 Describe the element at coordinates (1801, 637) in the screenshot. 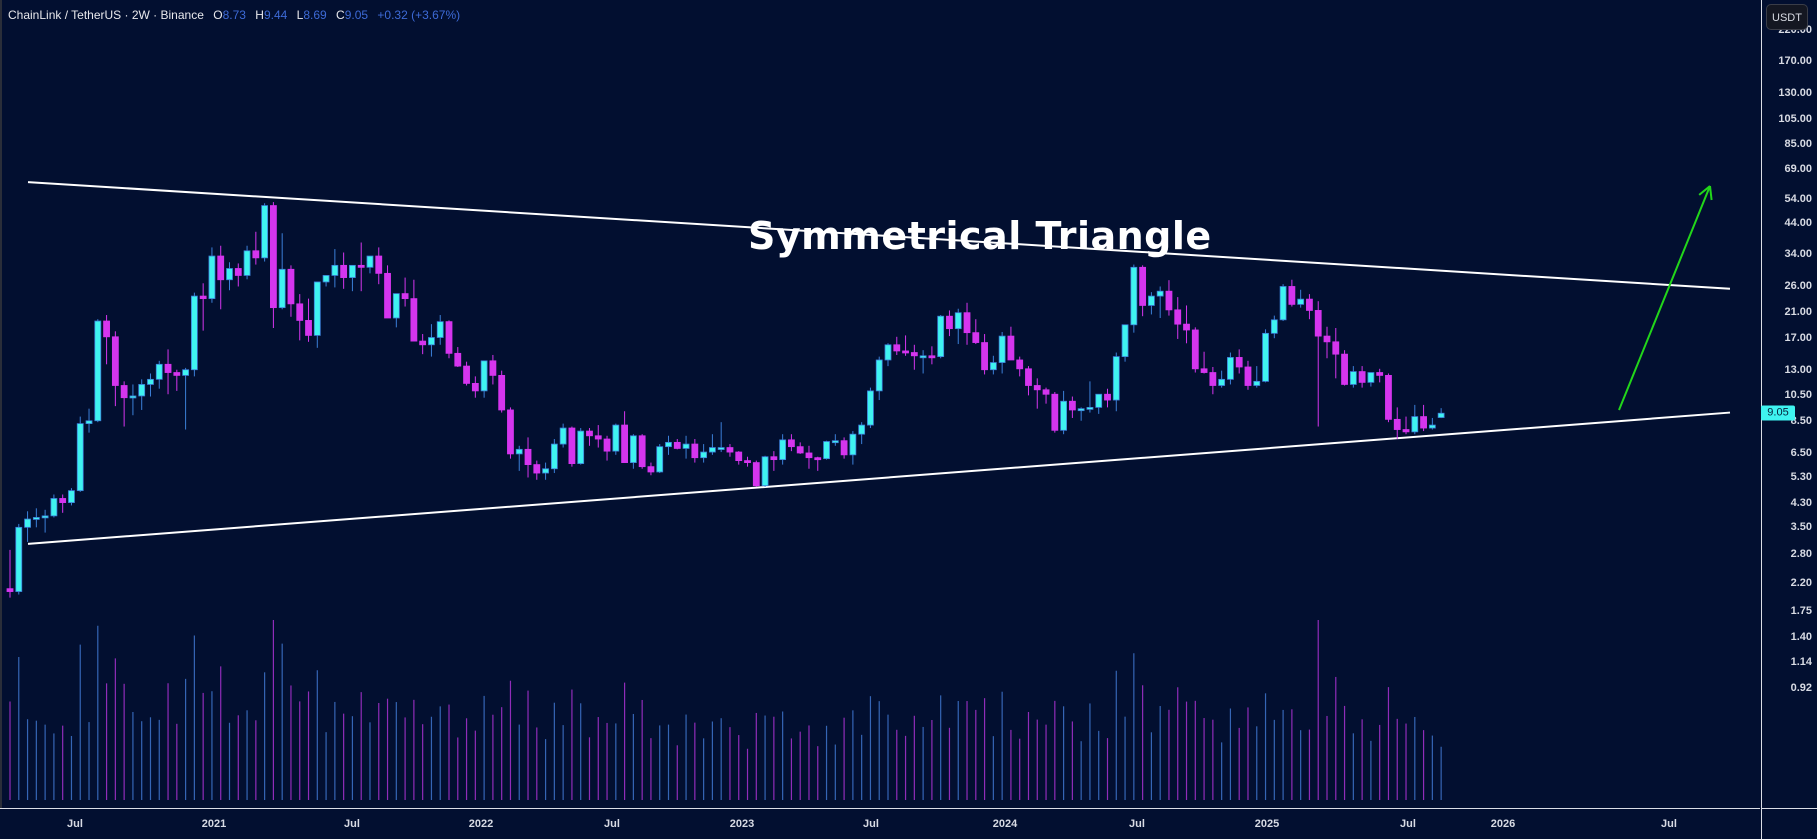

I see `price-tick: 1.40` at that location.